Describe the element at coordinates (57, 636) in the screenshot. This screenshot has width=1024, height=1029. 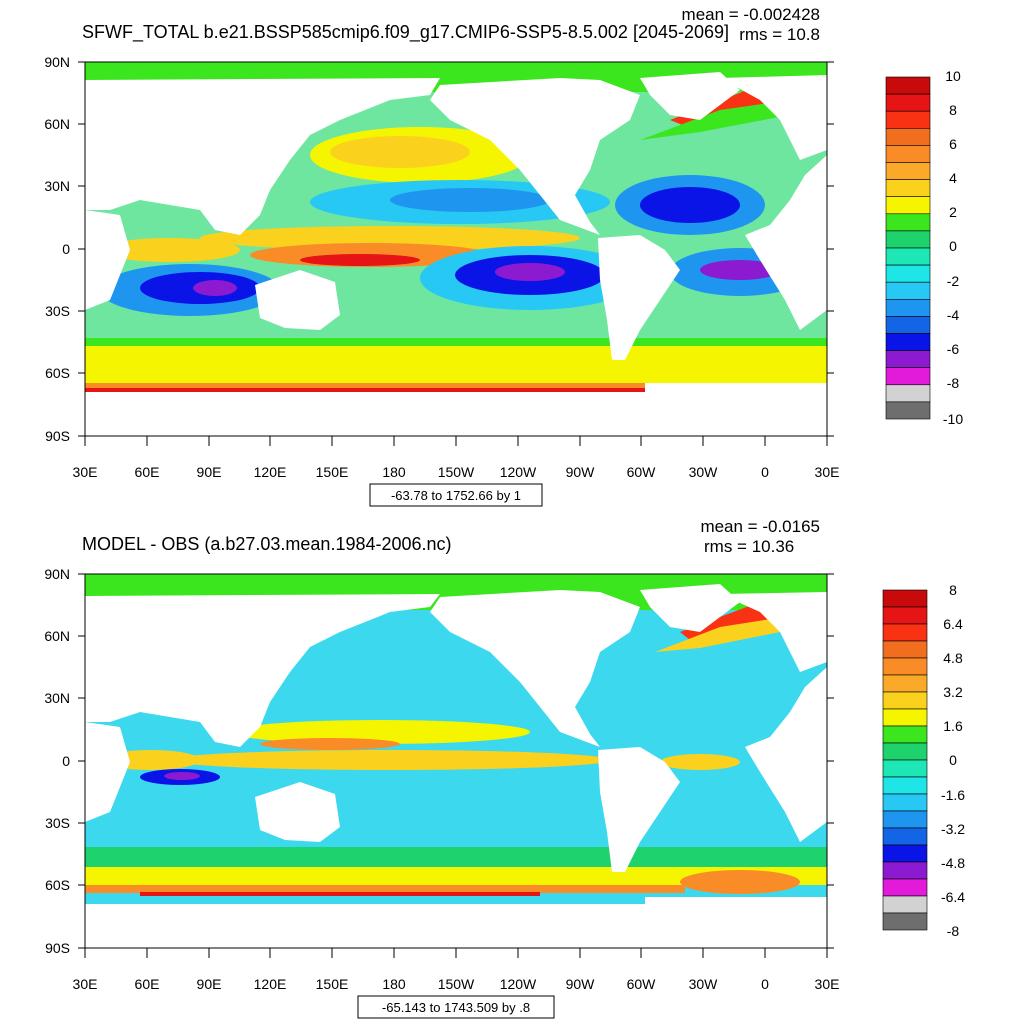
I see `bottom-lat-label: 60N` at that location.